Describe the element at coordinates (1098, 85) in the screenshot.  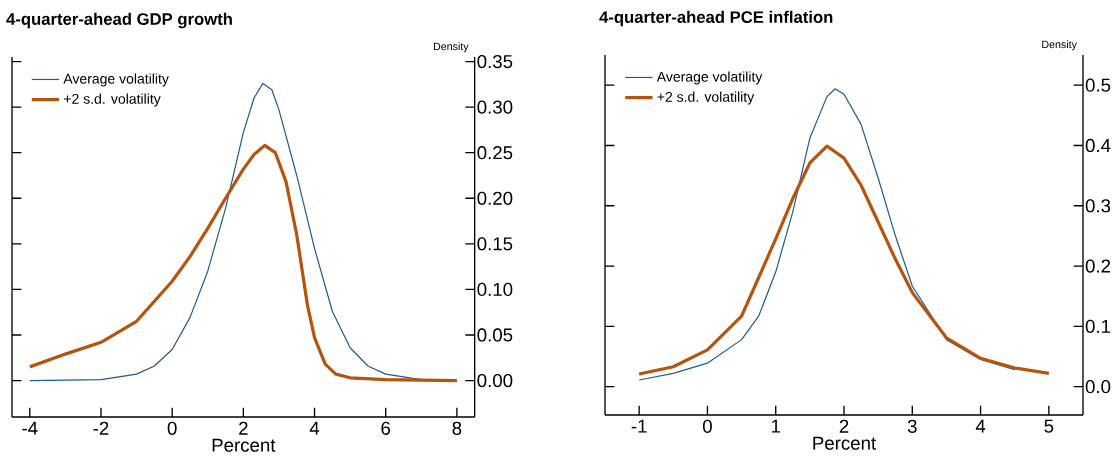
I see `y-tick-label: 0.5` at that location.